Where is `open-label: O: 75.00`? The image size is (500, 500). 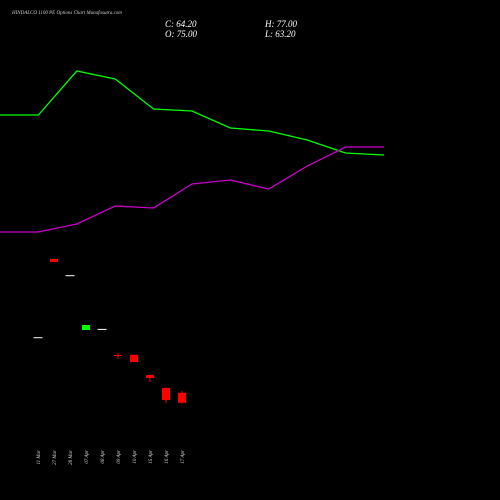
open-label: O: 75.00 is located at coordinates (181, 34).